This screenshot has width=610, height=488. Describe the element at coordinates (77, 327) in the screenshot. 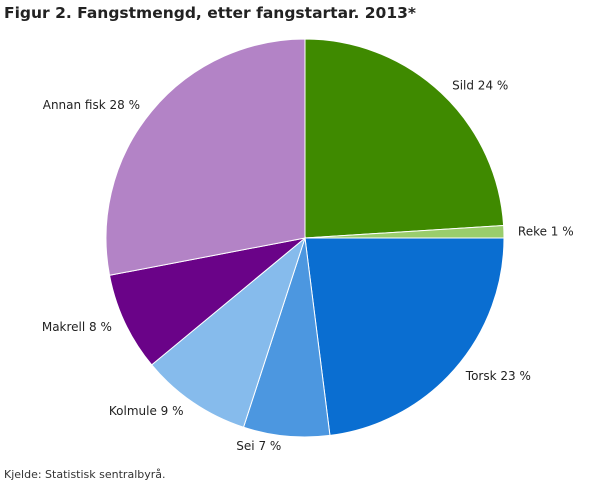

I see `slice-label-makrell: Makrell 8 %` at that location.